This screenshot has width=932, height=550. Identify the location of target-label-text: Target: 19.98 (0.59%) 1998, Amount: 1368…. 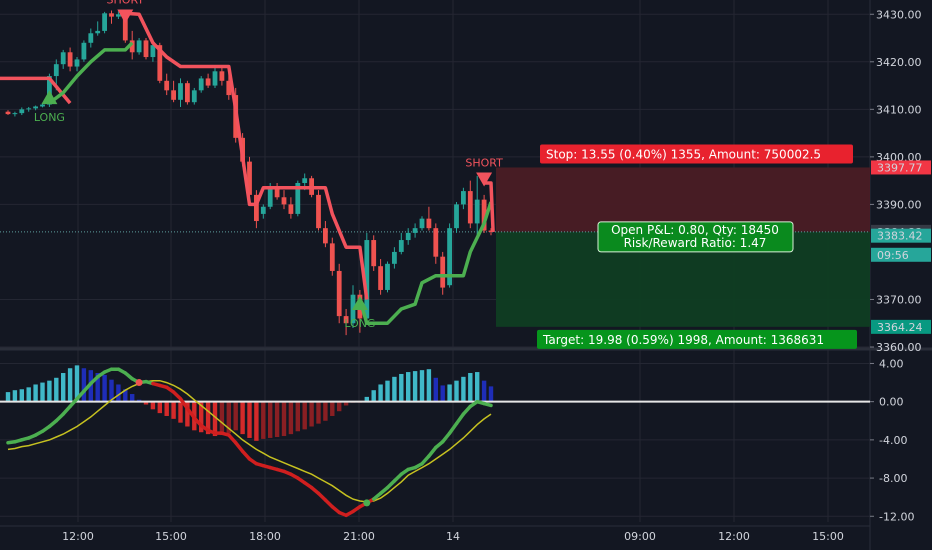
(683, 340).